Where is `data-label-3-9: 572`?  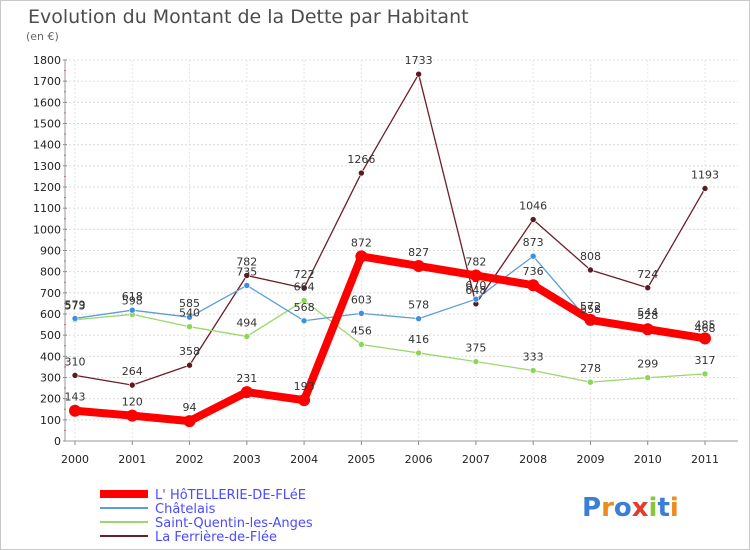
data-label-3-9: 572 is located at coordinates (590, 306).